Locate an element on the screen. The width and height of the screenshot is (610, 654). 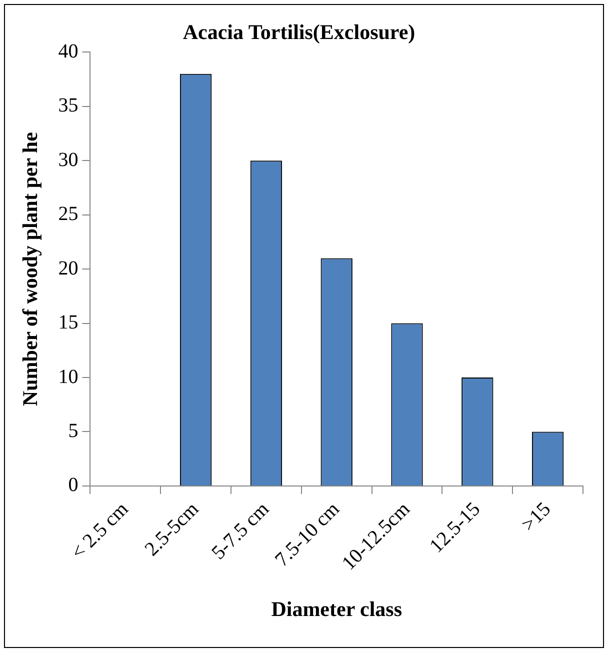
x-tick-label: >15 is located at coordinates (536, 517).